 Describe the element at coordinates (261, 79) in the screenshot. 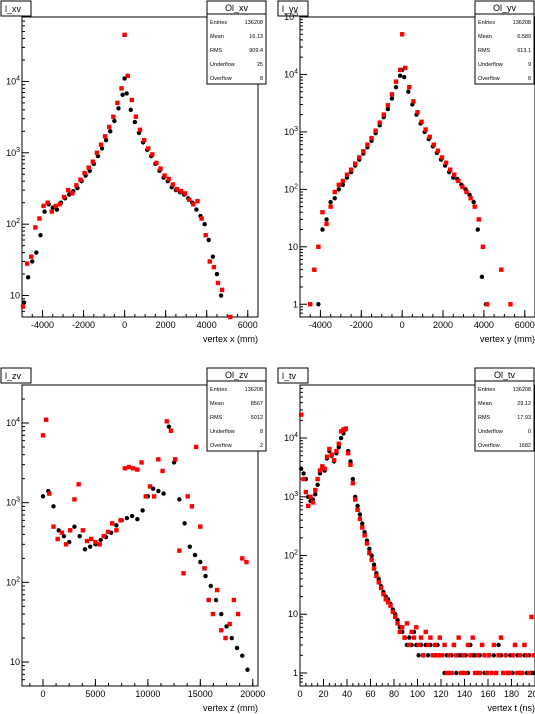

I see `stats-value: 8` at that location.